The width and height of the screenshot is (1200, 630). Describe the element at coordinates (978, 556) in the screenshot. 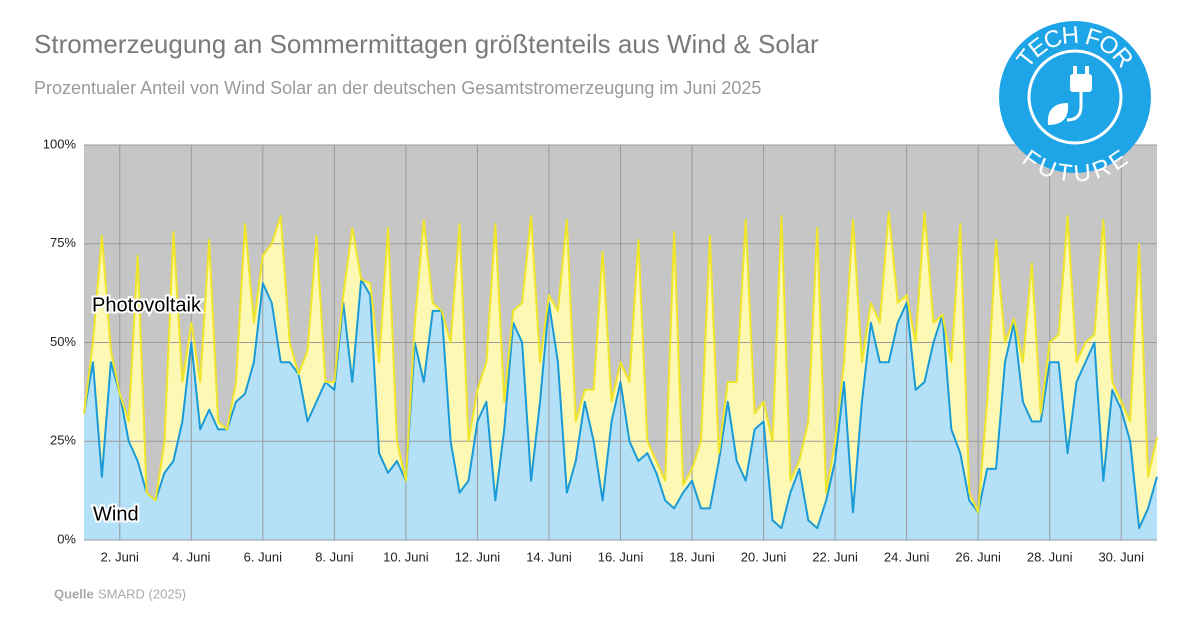

I see `x-tick-label: 26. Juni` at that location.